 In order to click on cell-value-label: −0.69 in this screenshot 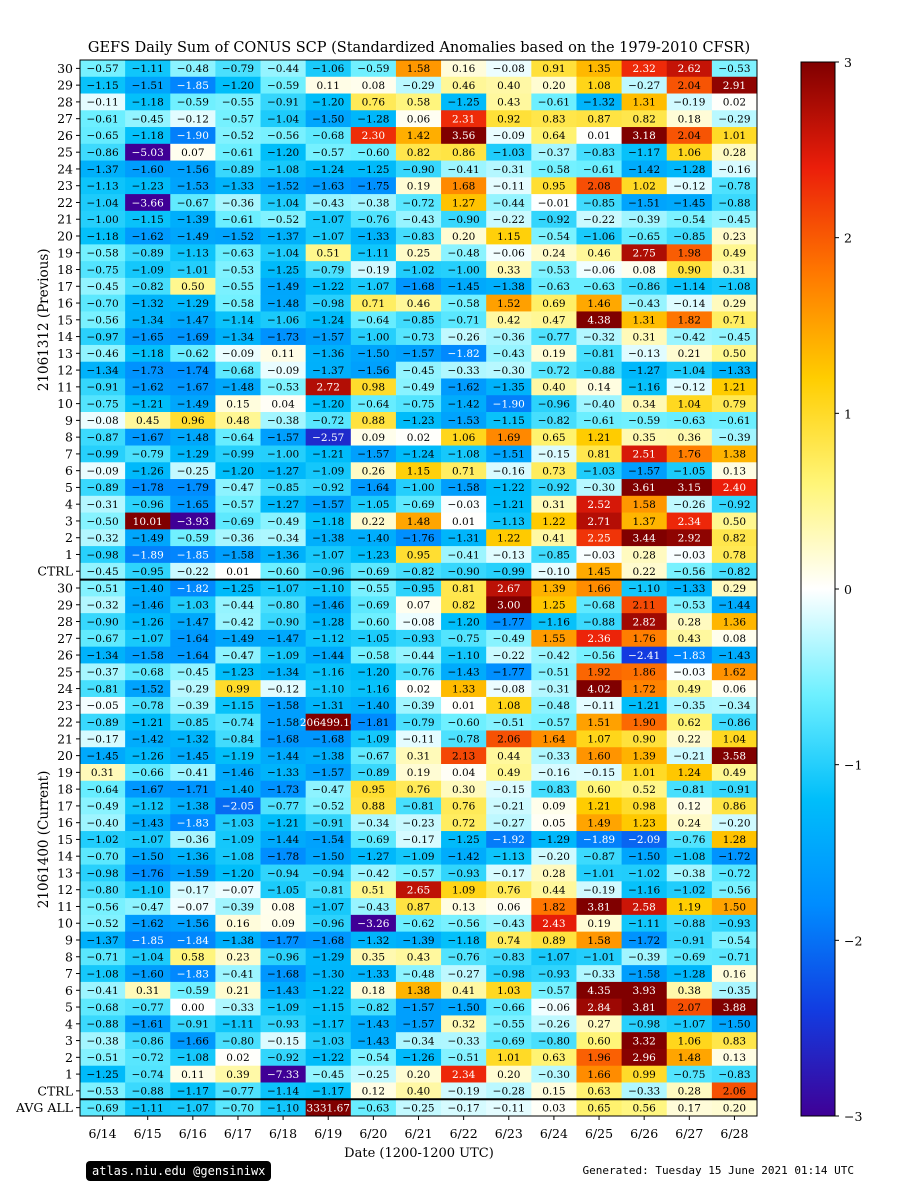, I will do `click(418, 505)`.